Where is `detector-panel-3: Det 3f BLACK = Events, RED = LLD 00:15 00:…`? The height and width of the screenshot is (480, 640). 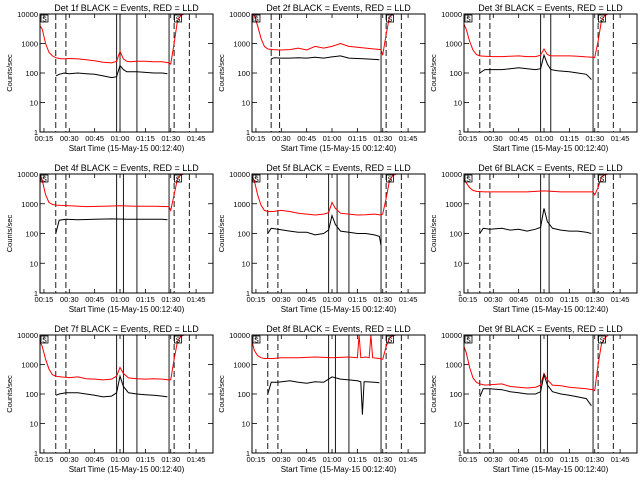 detector-panel-3: Det 3f BLACK = Events, RED = LLD 00:15 00:… is located at coordinates (533, 78).